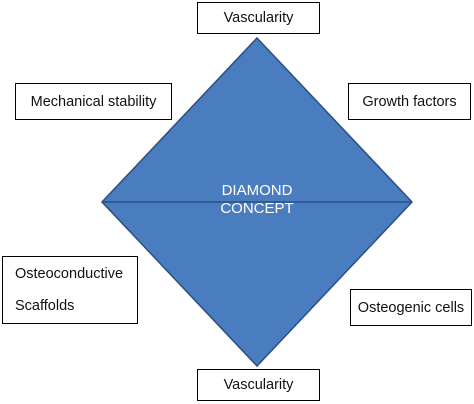 This screenshot has width=474, height=404. I want to click on center-title: DIAMOND CONCEPT, so click(257, 200).